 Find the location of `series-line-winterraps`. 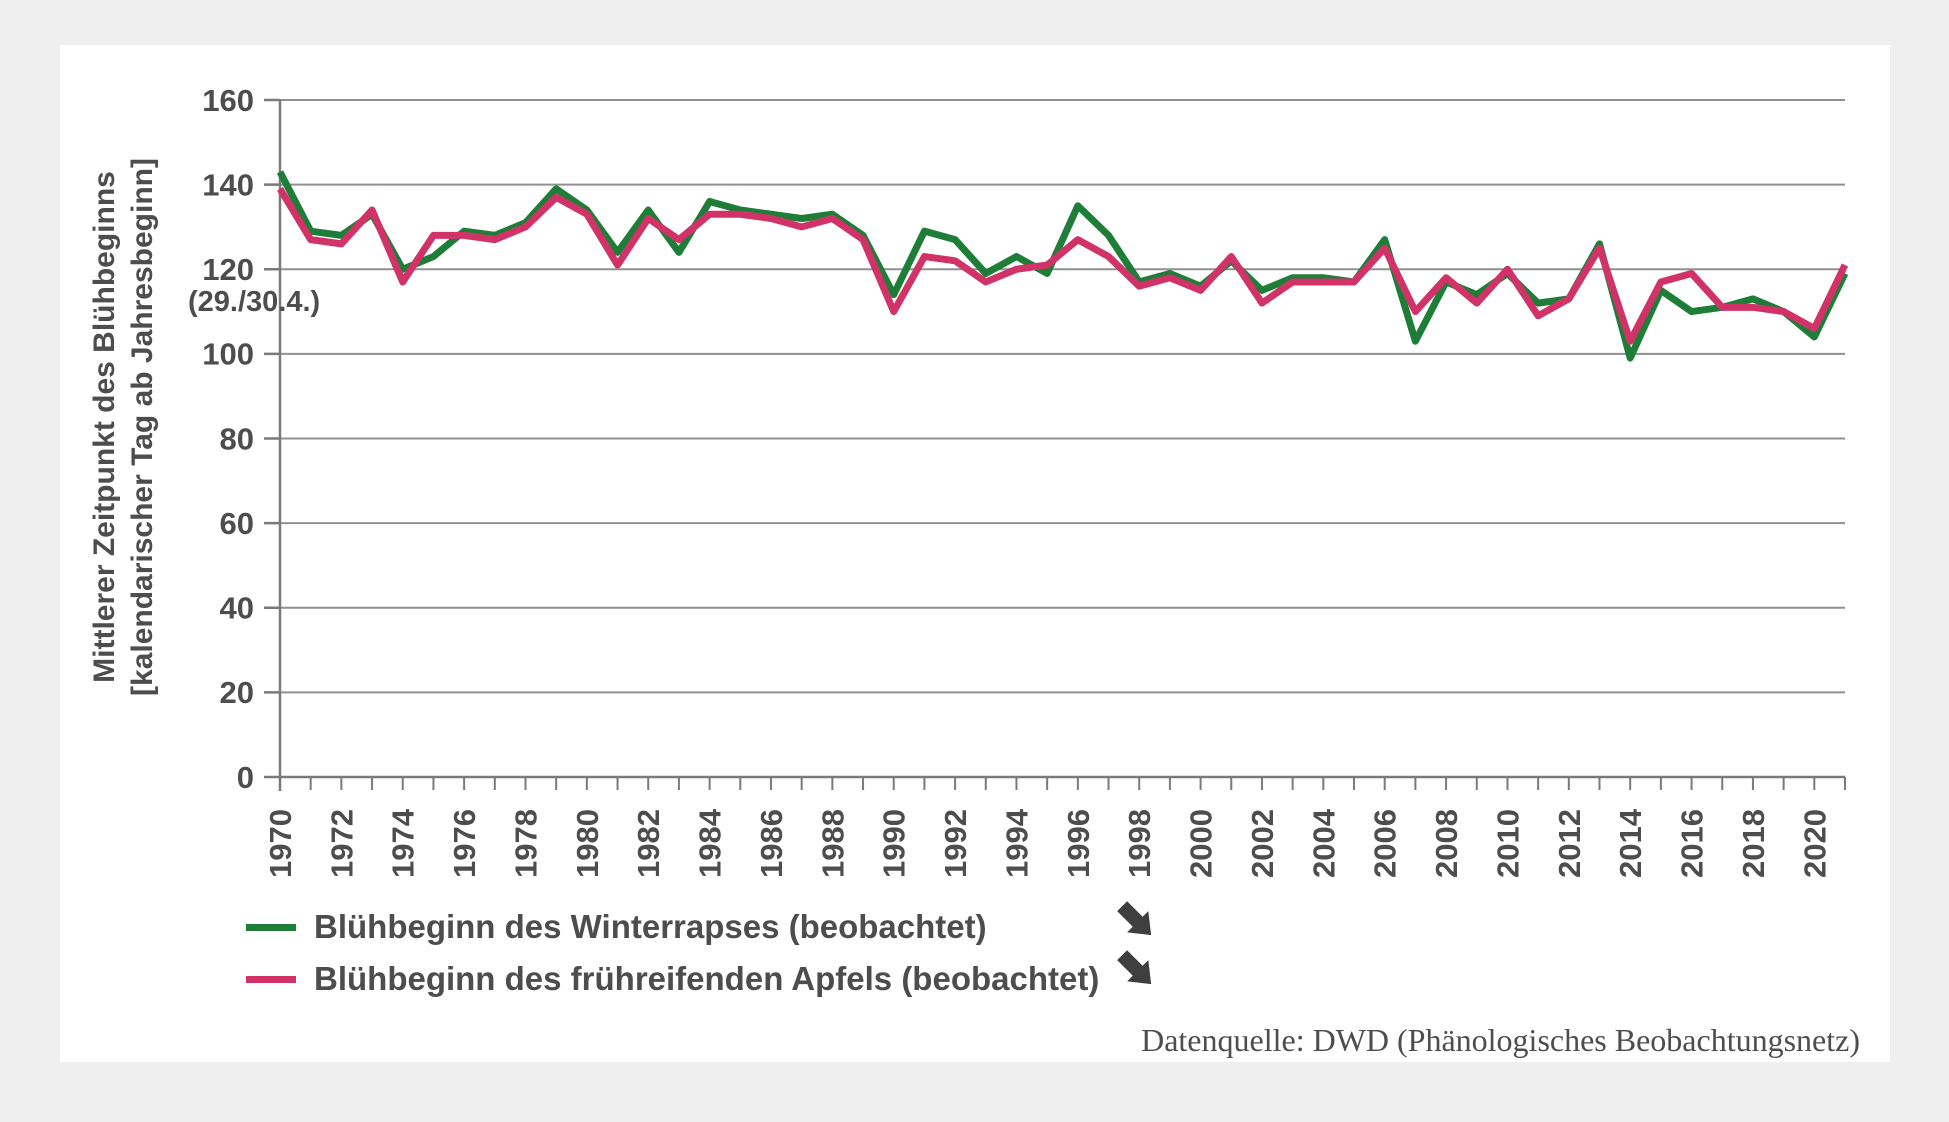

series-line-winterraps is located at coordinates (1062, 266).